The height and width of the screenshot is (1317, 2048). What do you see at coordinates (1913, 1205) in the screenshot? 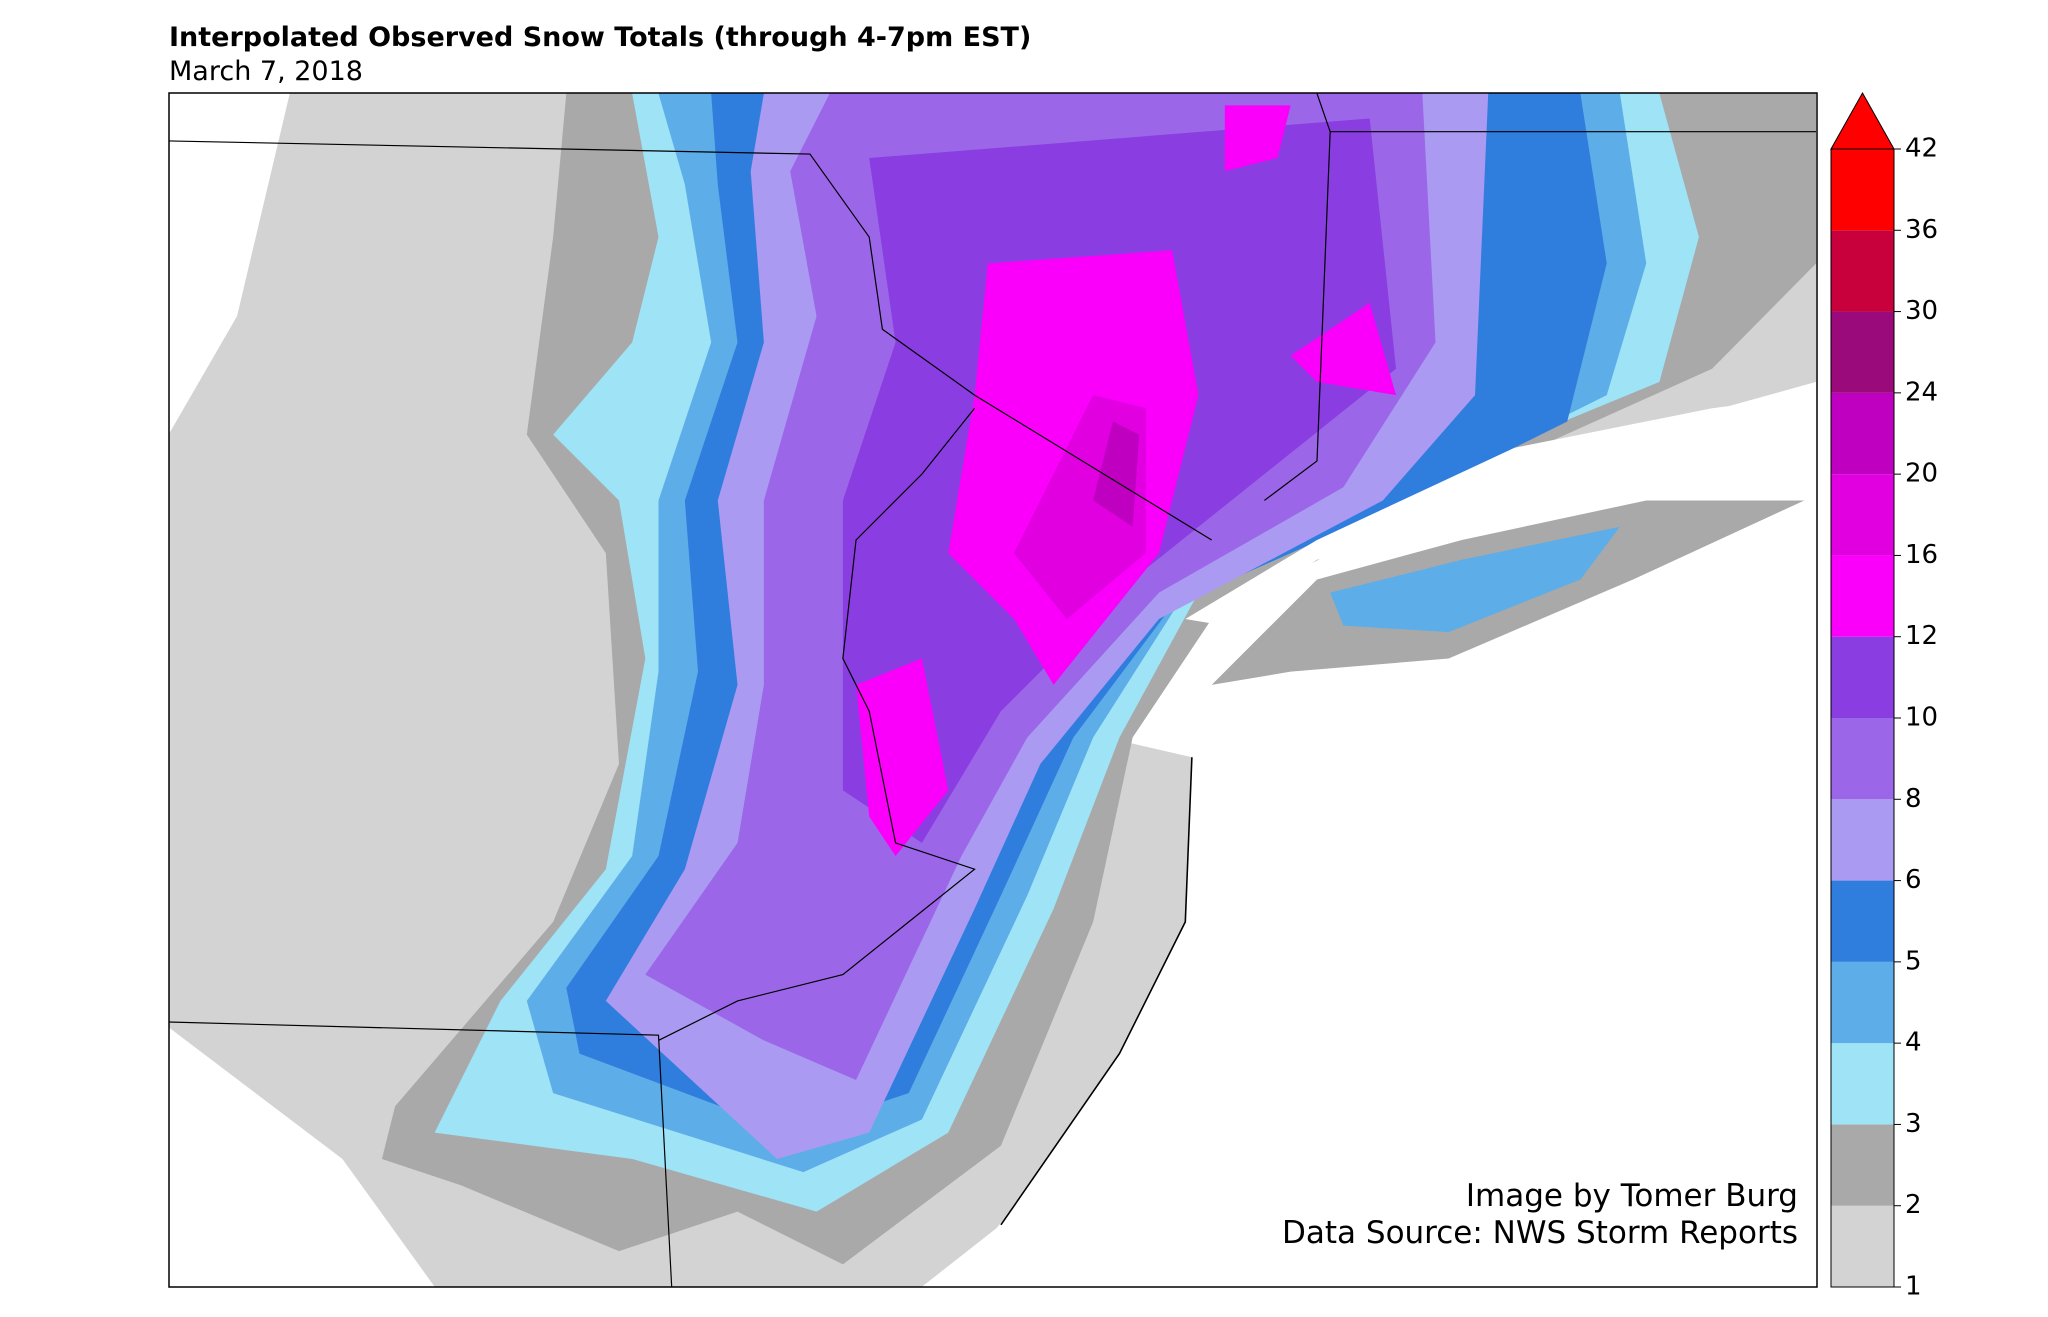
I see `colorbar-tick-label: 2` at bounding box center [1913, 1205].